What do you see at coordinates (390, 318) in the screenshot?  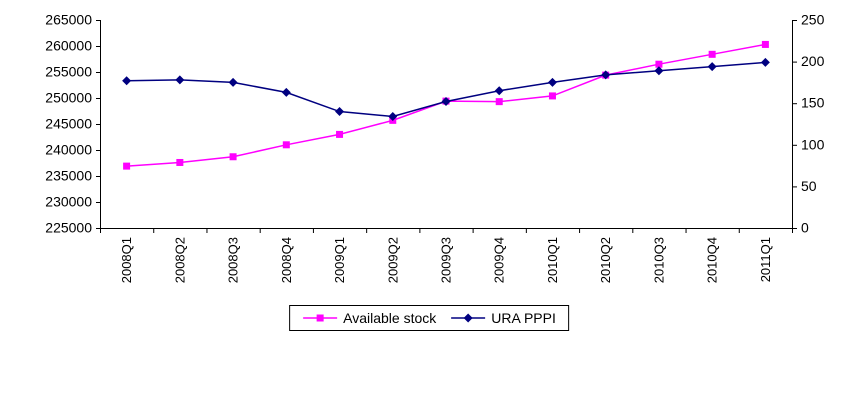 I see `legend-label-available-stock: Available stock` at bounding box center [390, 318].